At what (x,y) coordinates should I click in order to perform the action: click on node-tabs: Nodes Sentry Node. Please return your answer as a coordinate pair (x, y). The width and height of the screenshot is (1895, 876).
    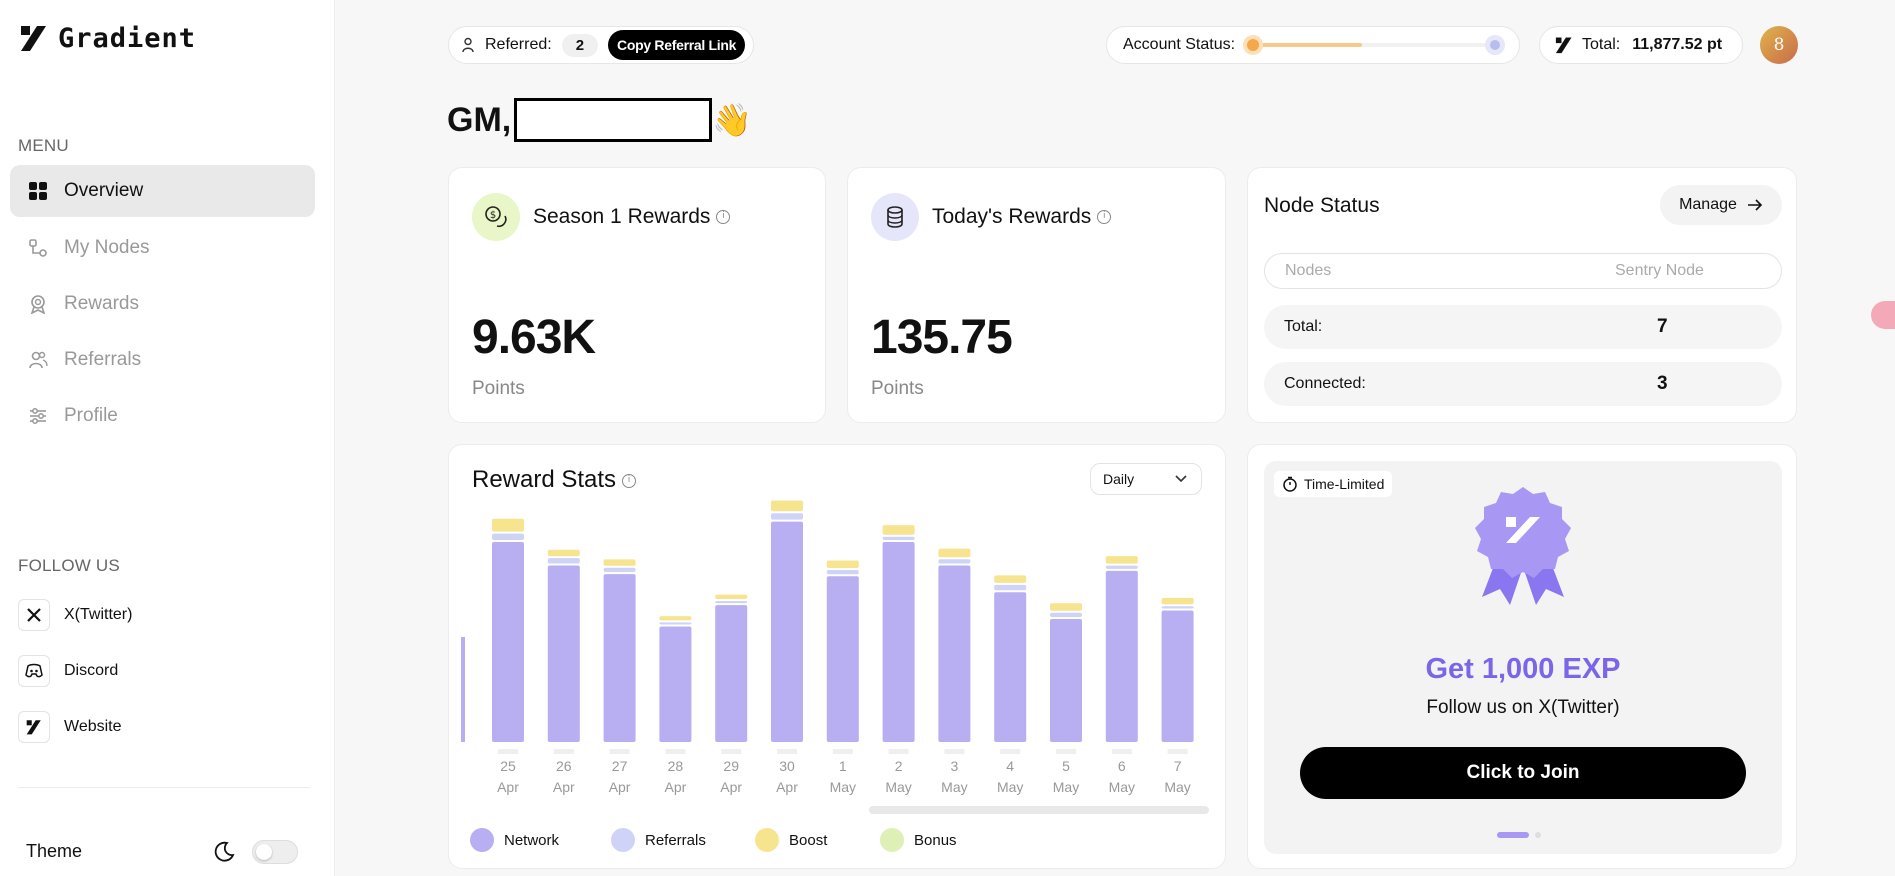
    Looking at the image, I should click on (1523, 271).